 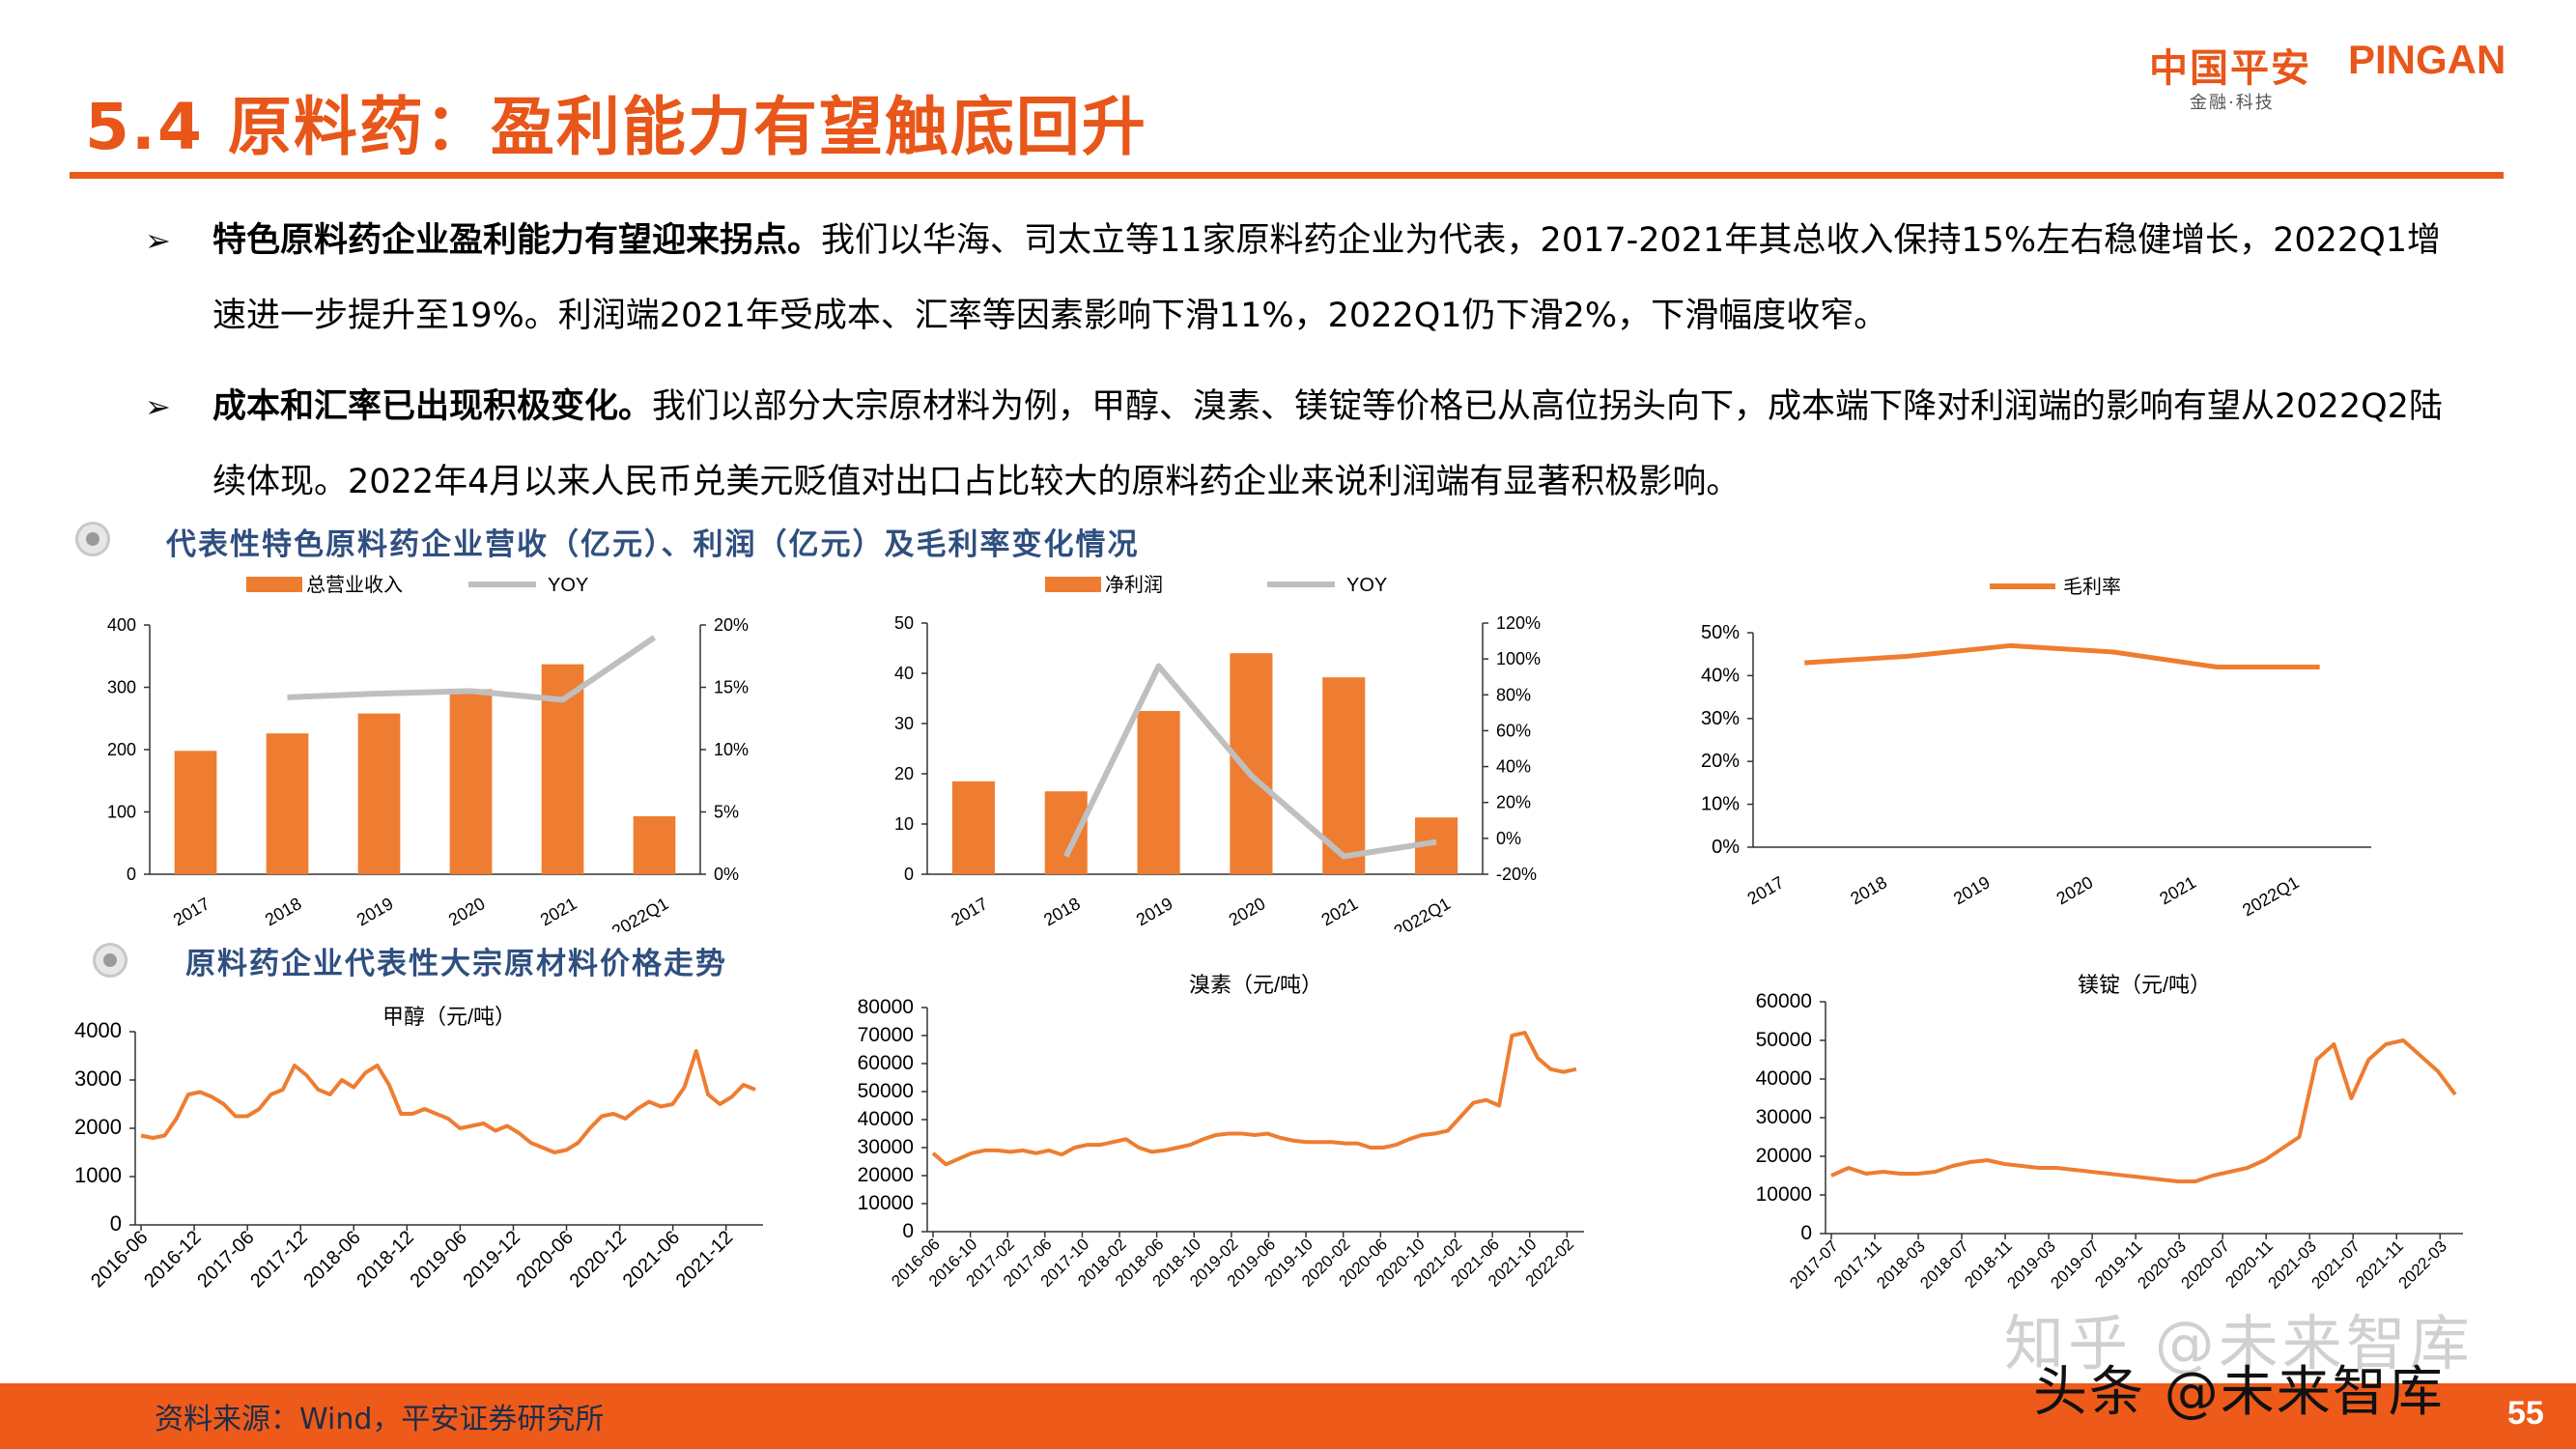 I want to click on chart-title: 溴素（元/吨）, so click(x=1255, y=985).